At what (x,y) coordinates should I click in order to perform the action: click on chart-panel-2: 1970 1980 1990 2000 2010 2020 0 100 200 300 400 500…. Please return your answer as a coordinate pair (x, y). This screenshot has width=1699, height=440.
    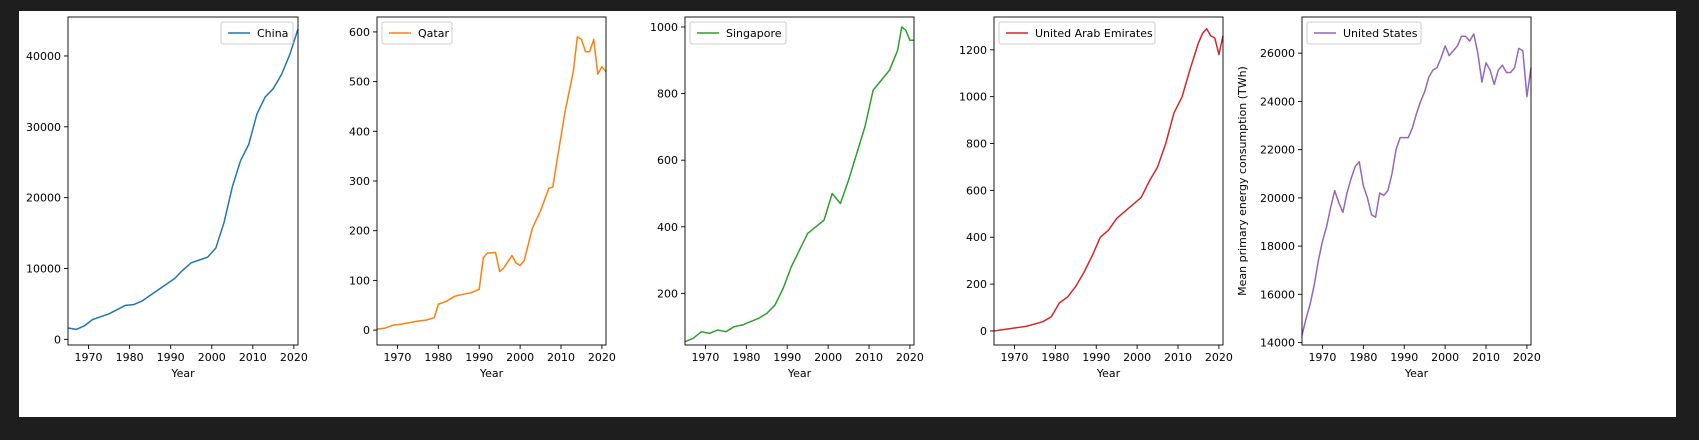
    Looking at the image, I should click on (482, 198).